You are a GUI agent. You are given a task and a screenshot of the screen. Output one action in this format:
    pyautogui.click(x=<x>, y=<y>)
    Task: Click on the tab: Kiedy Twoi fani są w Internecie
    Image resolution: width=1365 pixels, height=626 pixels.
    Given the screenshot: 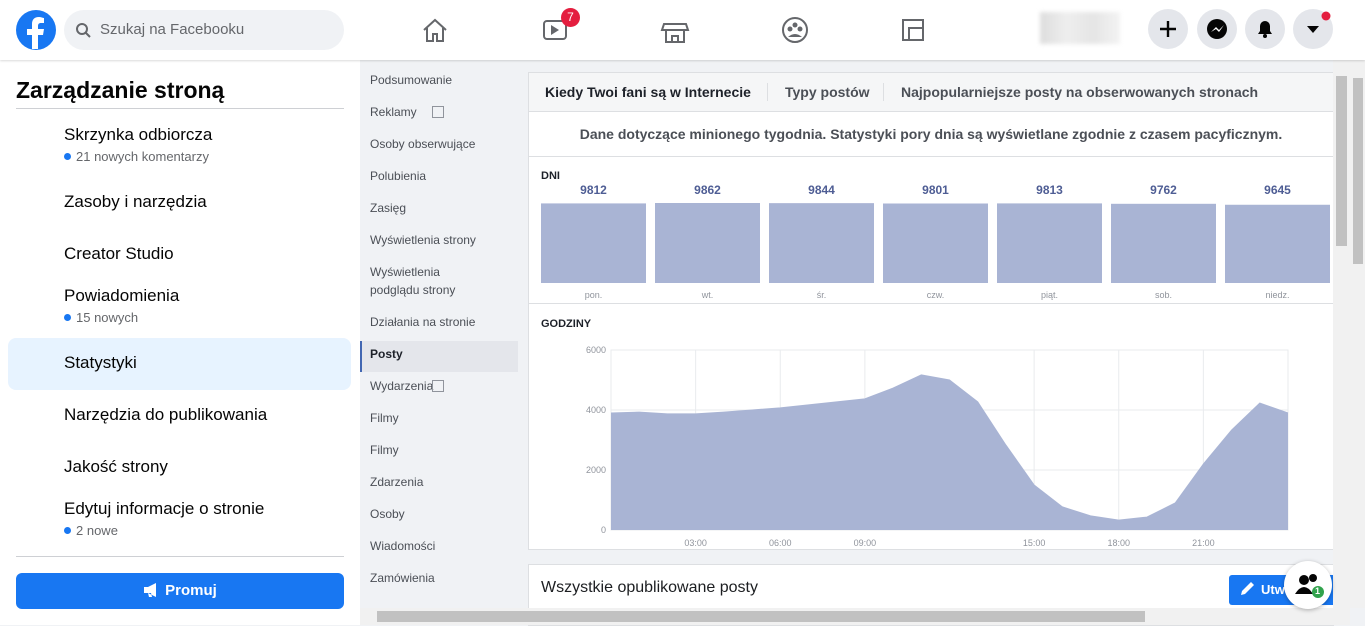 What is the action you would take?
    pyautogui.click(x=648, y=92)
    